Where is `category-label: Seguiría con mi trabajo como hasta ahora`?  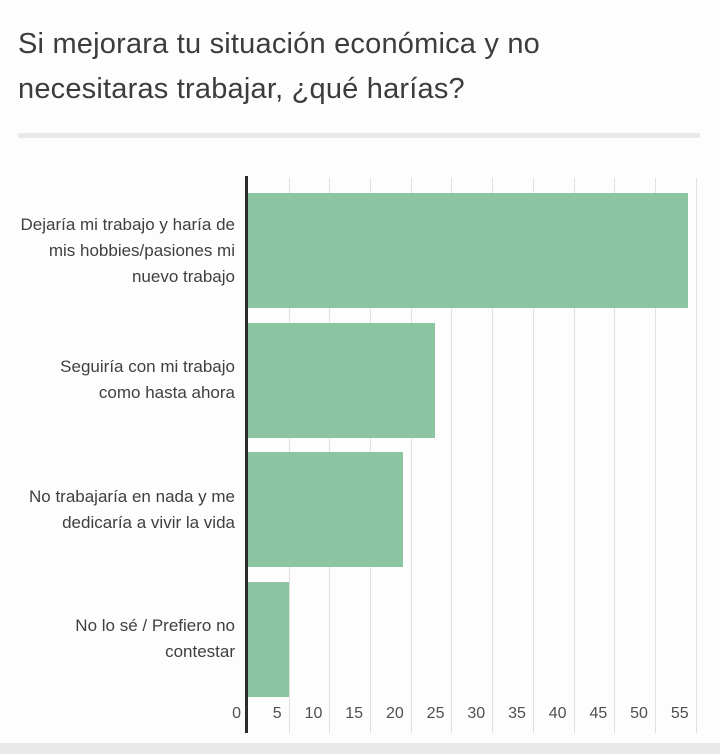 category-label: Seguiría con mi trabajo como hasta ahora is located at coordinates (147, 379).